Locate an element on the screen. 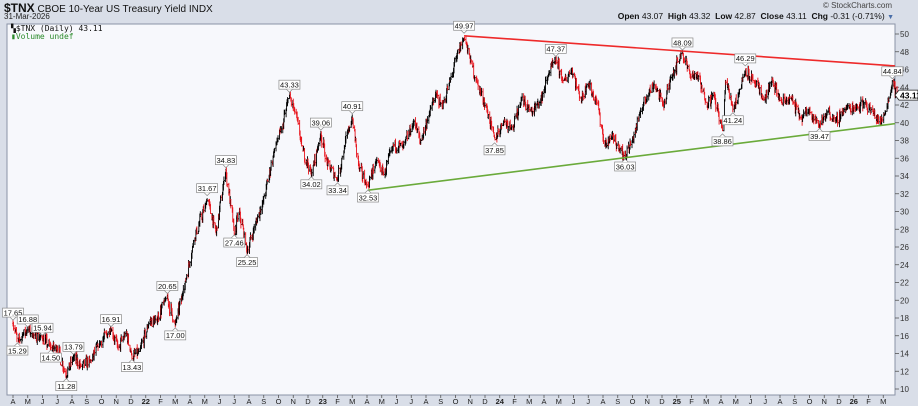  x-tick-label: 25 is located at coordinates (677, 401).